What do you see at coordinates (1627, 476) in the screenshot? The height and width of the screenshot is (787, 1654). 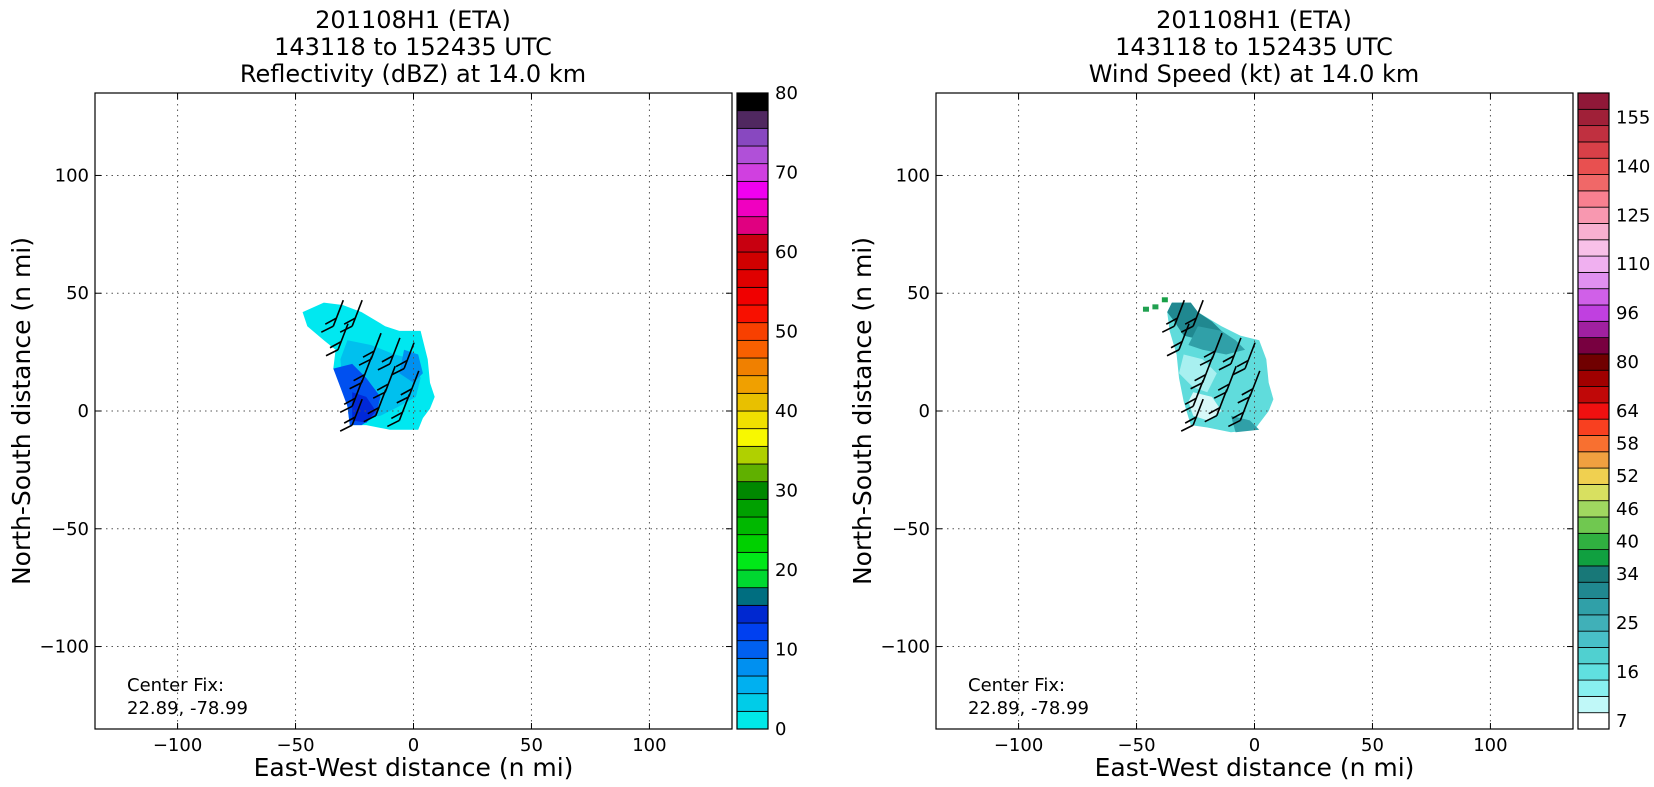 I see `colorbar-tick-label: 52` at bounding box center [1627, 476].